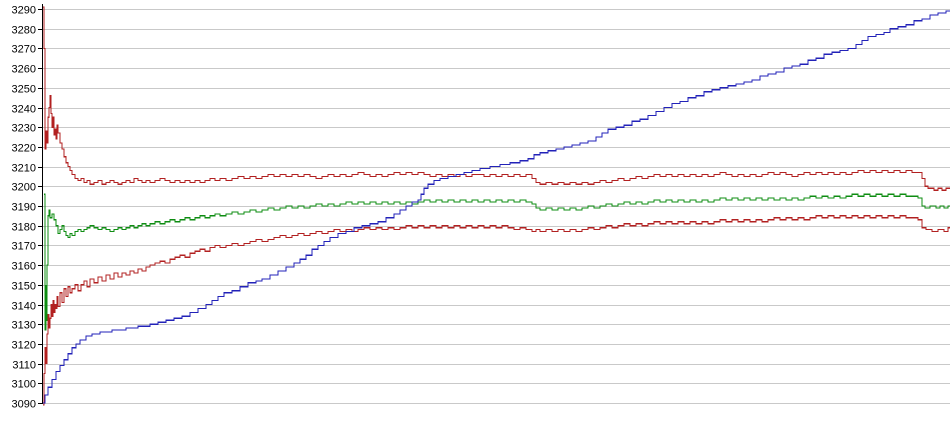 The height and width of the screenshot is (435, 950). I want to click on y-axis-label: 3290, so click(24, 11).